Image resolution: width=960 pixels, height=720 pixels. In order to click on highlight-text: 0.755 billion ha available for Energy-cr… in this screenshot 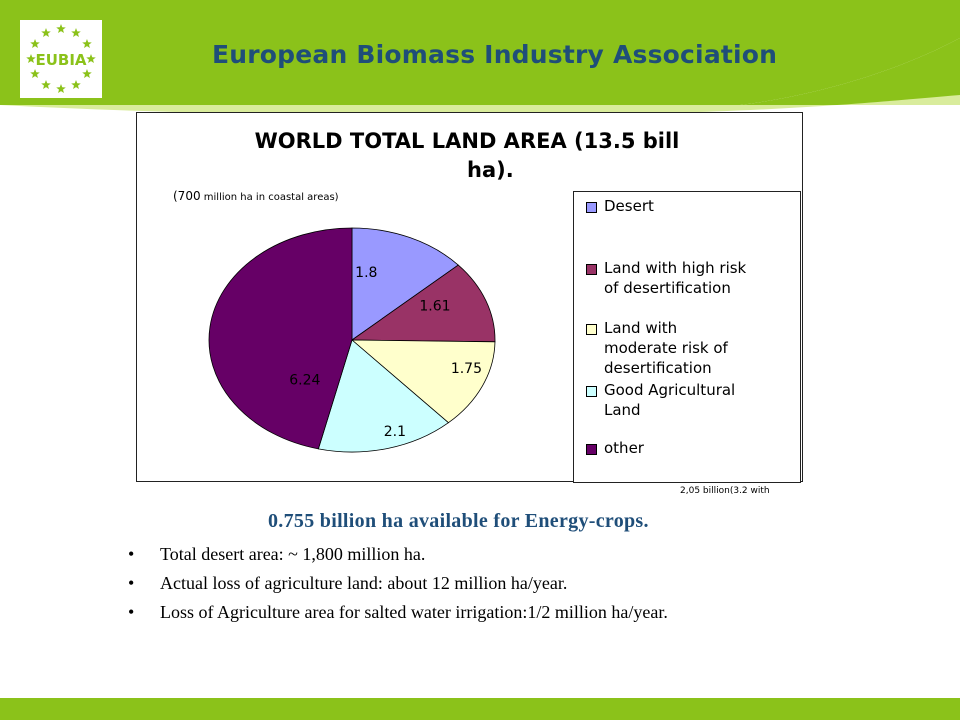, I will do `click(458, 521)`.